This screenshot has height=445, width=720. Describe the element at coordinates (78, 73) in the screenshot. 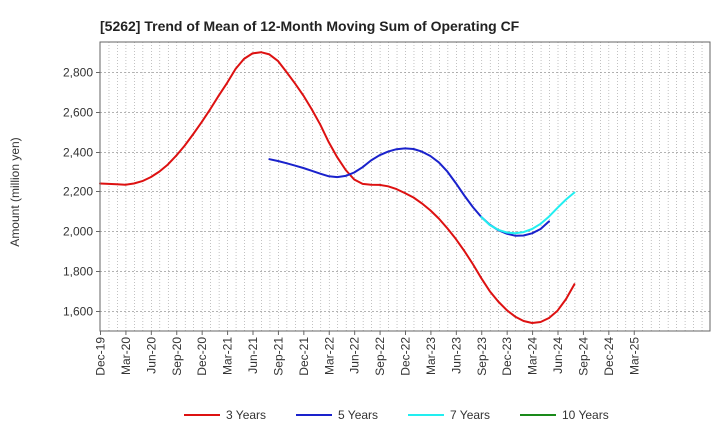

I see `y-tick-label: 2,800` at that location.